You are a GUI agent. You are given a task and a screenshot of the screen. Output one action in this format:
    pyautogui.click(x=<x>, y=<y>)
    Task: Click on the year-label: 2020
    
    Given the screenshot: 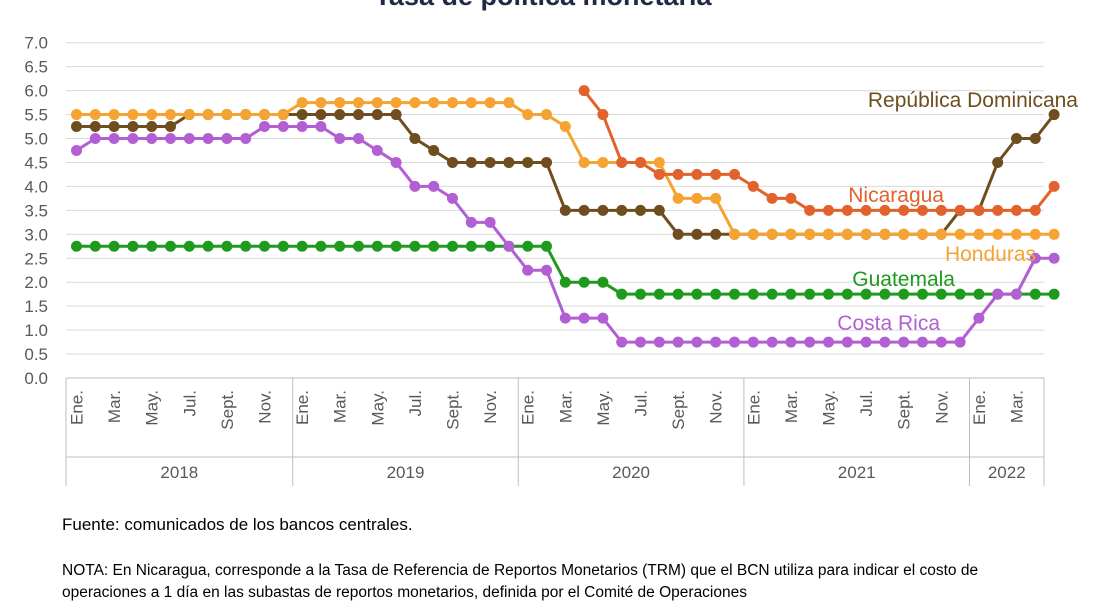 What is the action you would take?
    pyautogui.click(x=631, y=472)
    